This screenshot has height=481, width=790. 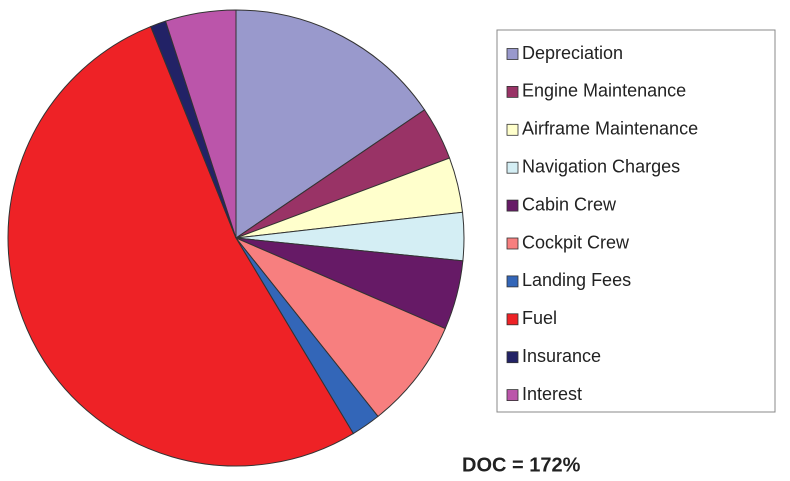 I want to click on legend-label: Fuel, so click(x=539, y=318).